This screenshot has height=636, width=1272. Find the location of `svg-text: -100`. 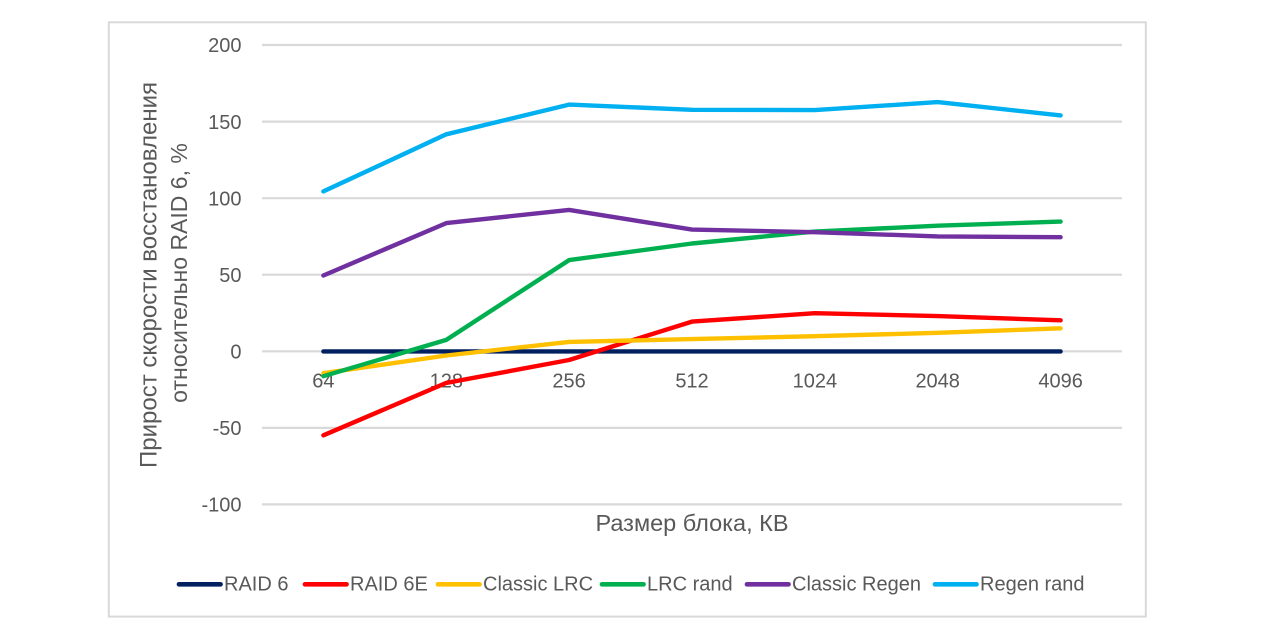

svg-text: -100 is located at coordinates (221, 506).